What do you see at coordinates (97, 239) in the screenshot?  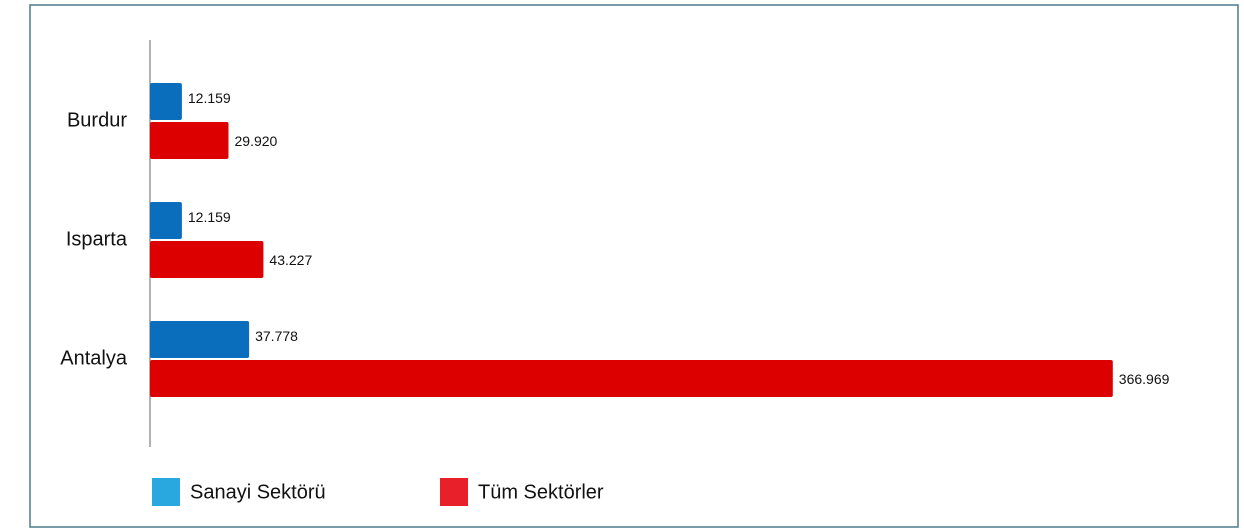 I see `category-label: Isparta` at bounding box center [97, 239].